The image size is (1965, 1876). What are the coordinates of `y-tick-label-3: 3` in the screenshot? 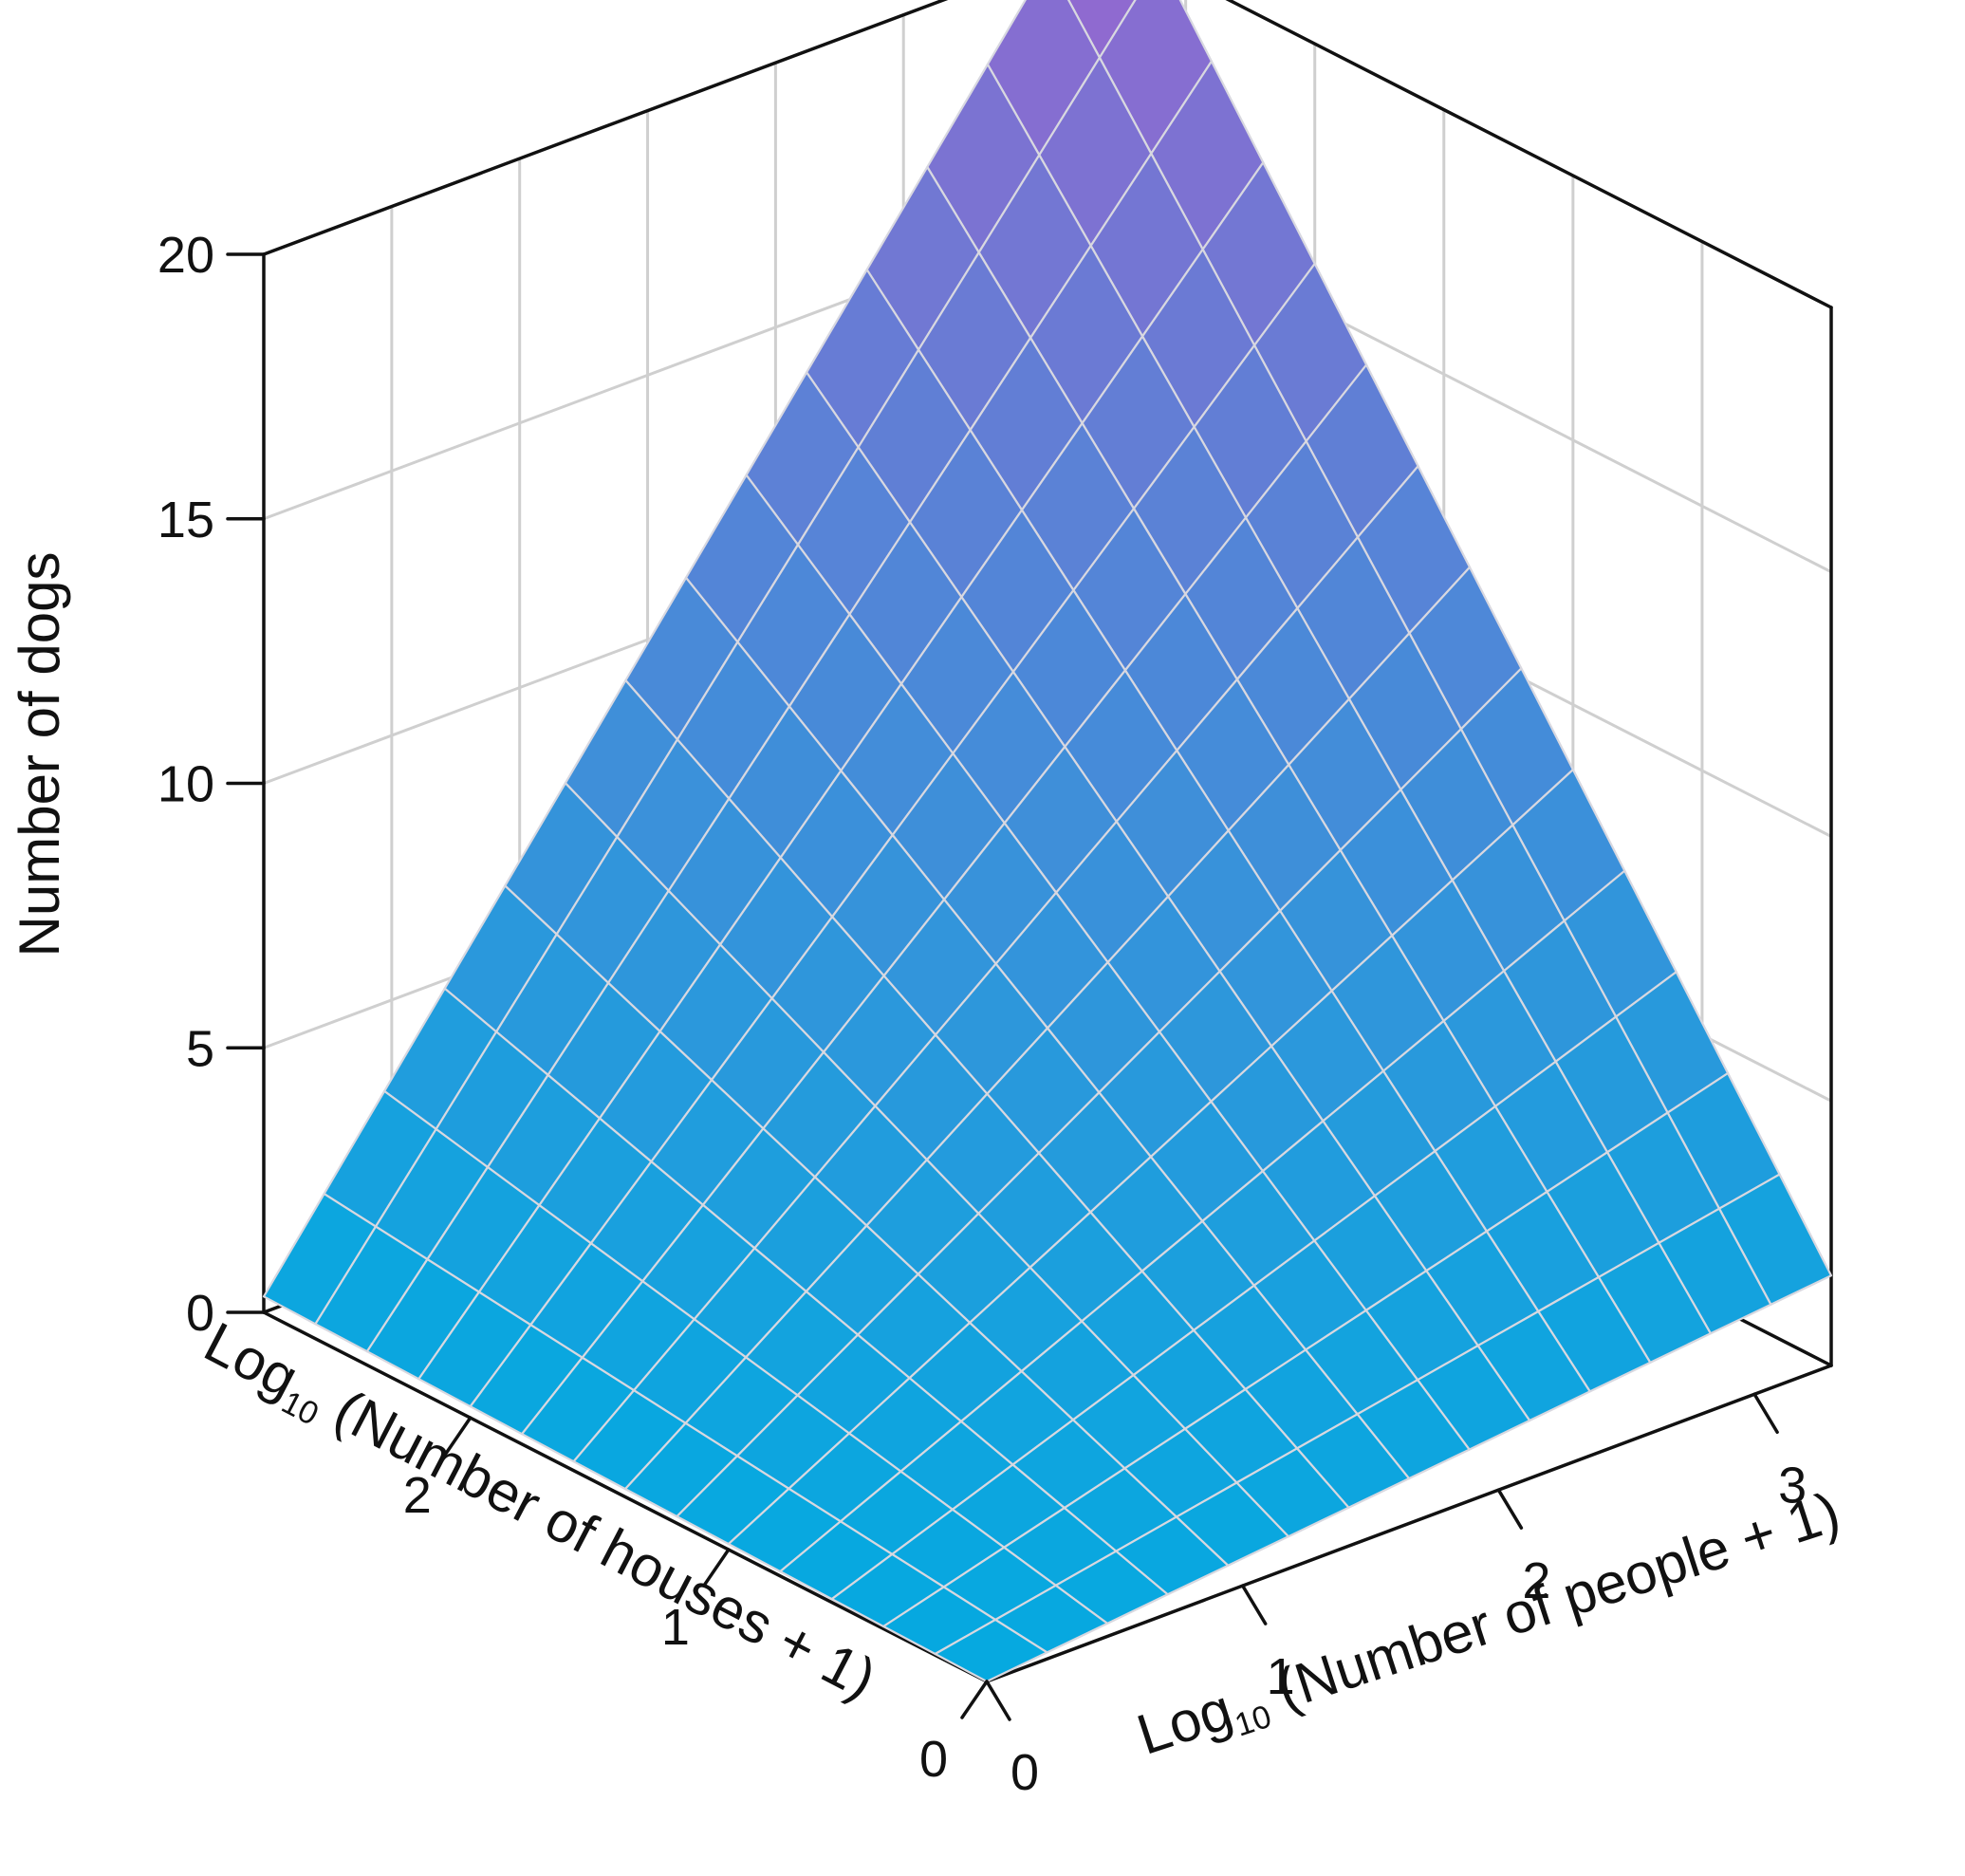 It's located at (1792, 1485).